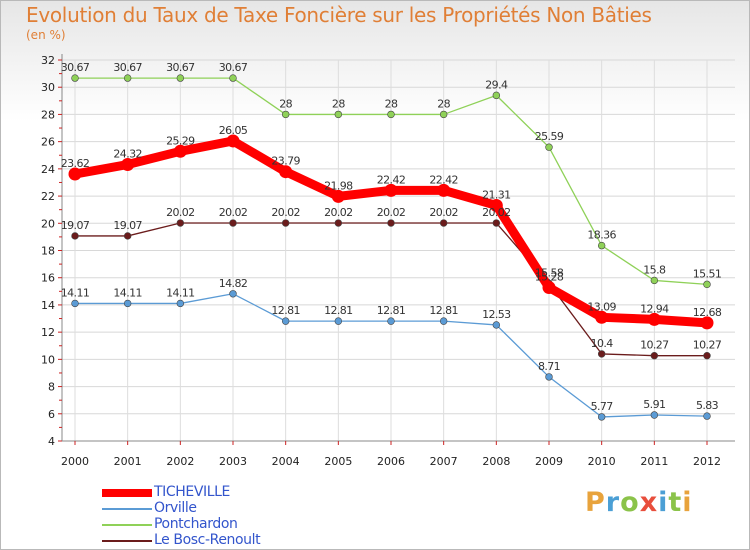 The height and width of the screenshot is (550, 750). What do you see at coordinates (48, 251) in the screenshot?
I see `y-tick-label: 18` at bounding box center [48, 251].